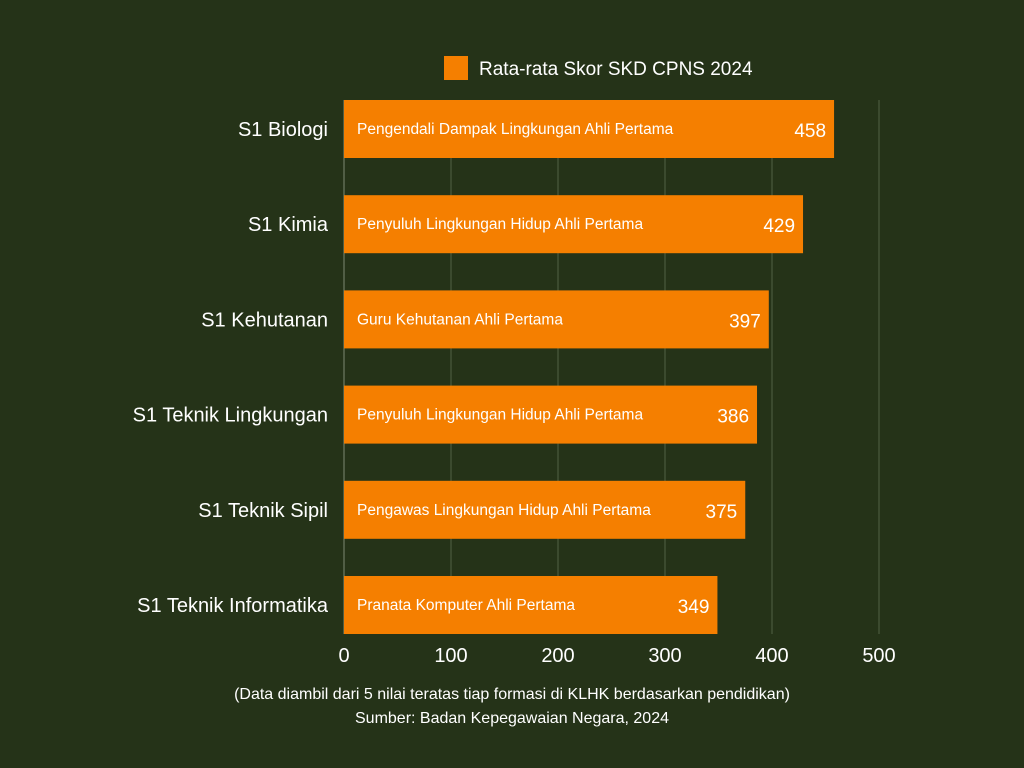  I want to click on x-tick-label-300: 300, so click(664, 656).